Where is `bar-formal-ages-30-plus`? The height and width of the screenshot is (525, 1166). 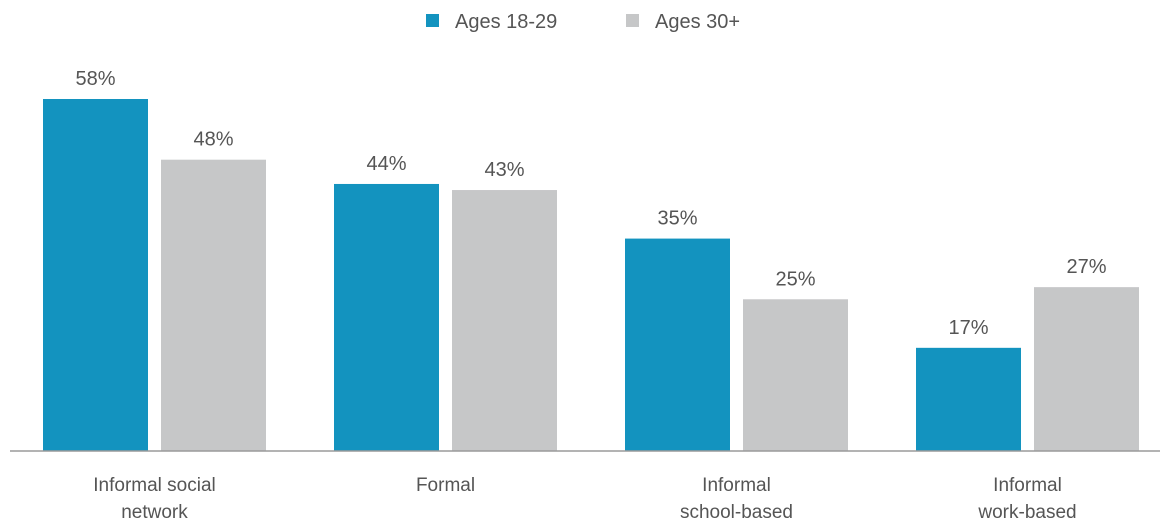
bar-formal-ages-30-plus is located at coordinates (504, 320).